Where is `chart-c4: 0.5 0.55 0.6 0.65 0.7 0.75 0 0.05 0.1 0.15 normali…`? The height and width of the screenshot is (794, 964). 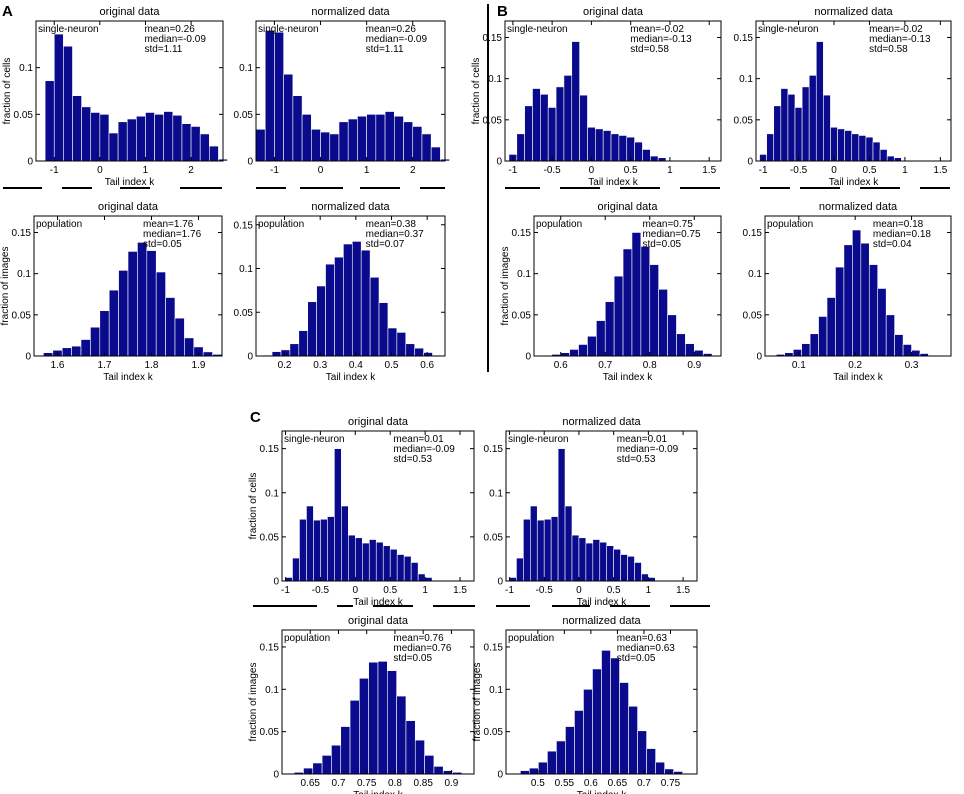
chart-c4: 0.5 0.55 0.6 0.65 0.7 0.75 0 0.05 0.1 0.15 normali… is located at coordinates (585, 704).